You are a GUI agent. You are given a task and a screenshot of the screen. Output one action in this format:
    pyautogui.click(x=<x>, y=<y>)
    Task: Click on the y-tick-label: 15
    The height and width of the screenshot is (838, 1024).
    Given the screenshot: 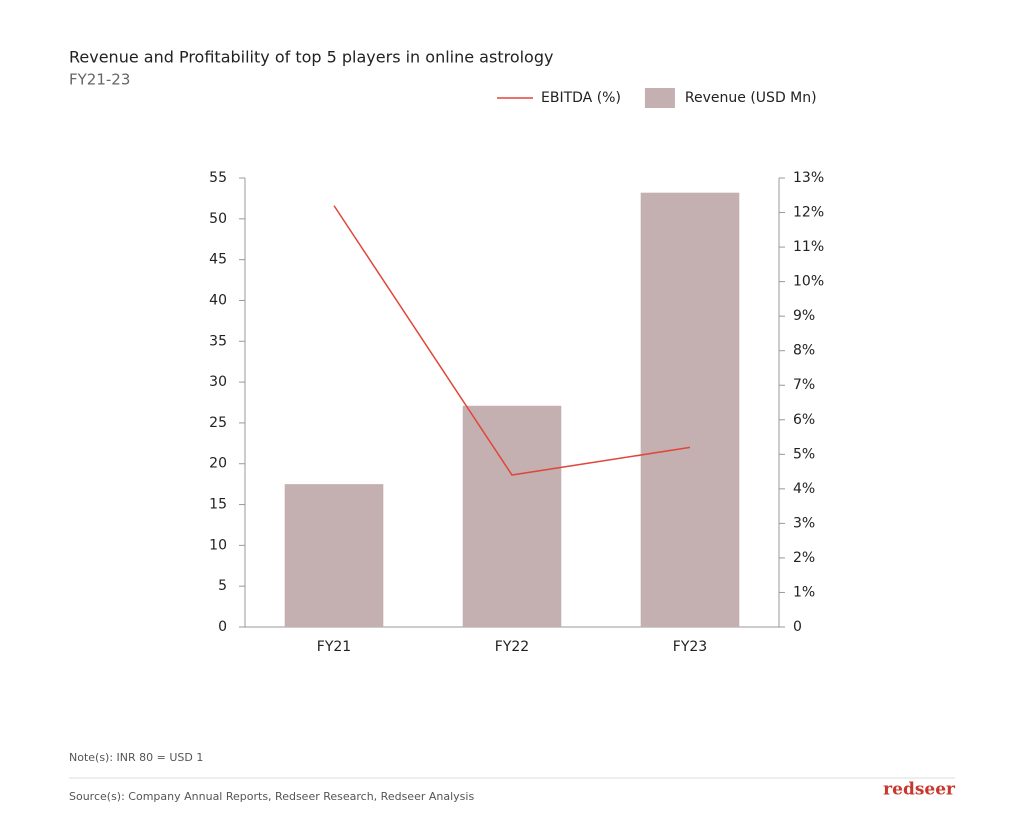 What is the action you would take?
    pyautogui.click(x=218, y=505)
    